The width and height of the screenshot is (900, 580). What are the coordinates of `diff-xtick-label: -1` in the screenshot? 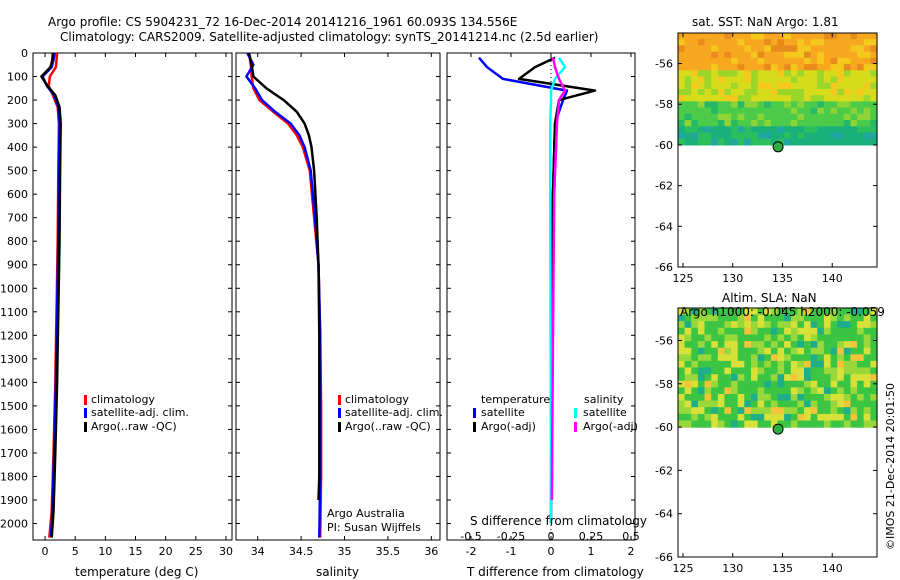 It's located at (511, 551).